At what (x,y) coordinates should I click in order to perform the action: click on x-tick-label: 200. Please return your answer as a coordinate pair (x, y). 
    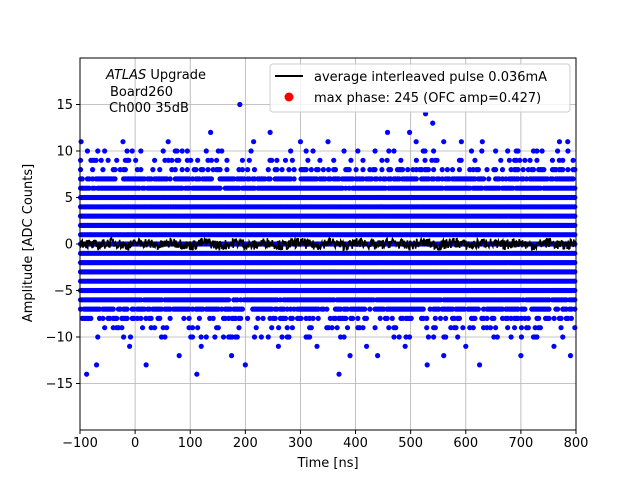
    Looking at the image, I should click on (245, 443).